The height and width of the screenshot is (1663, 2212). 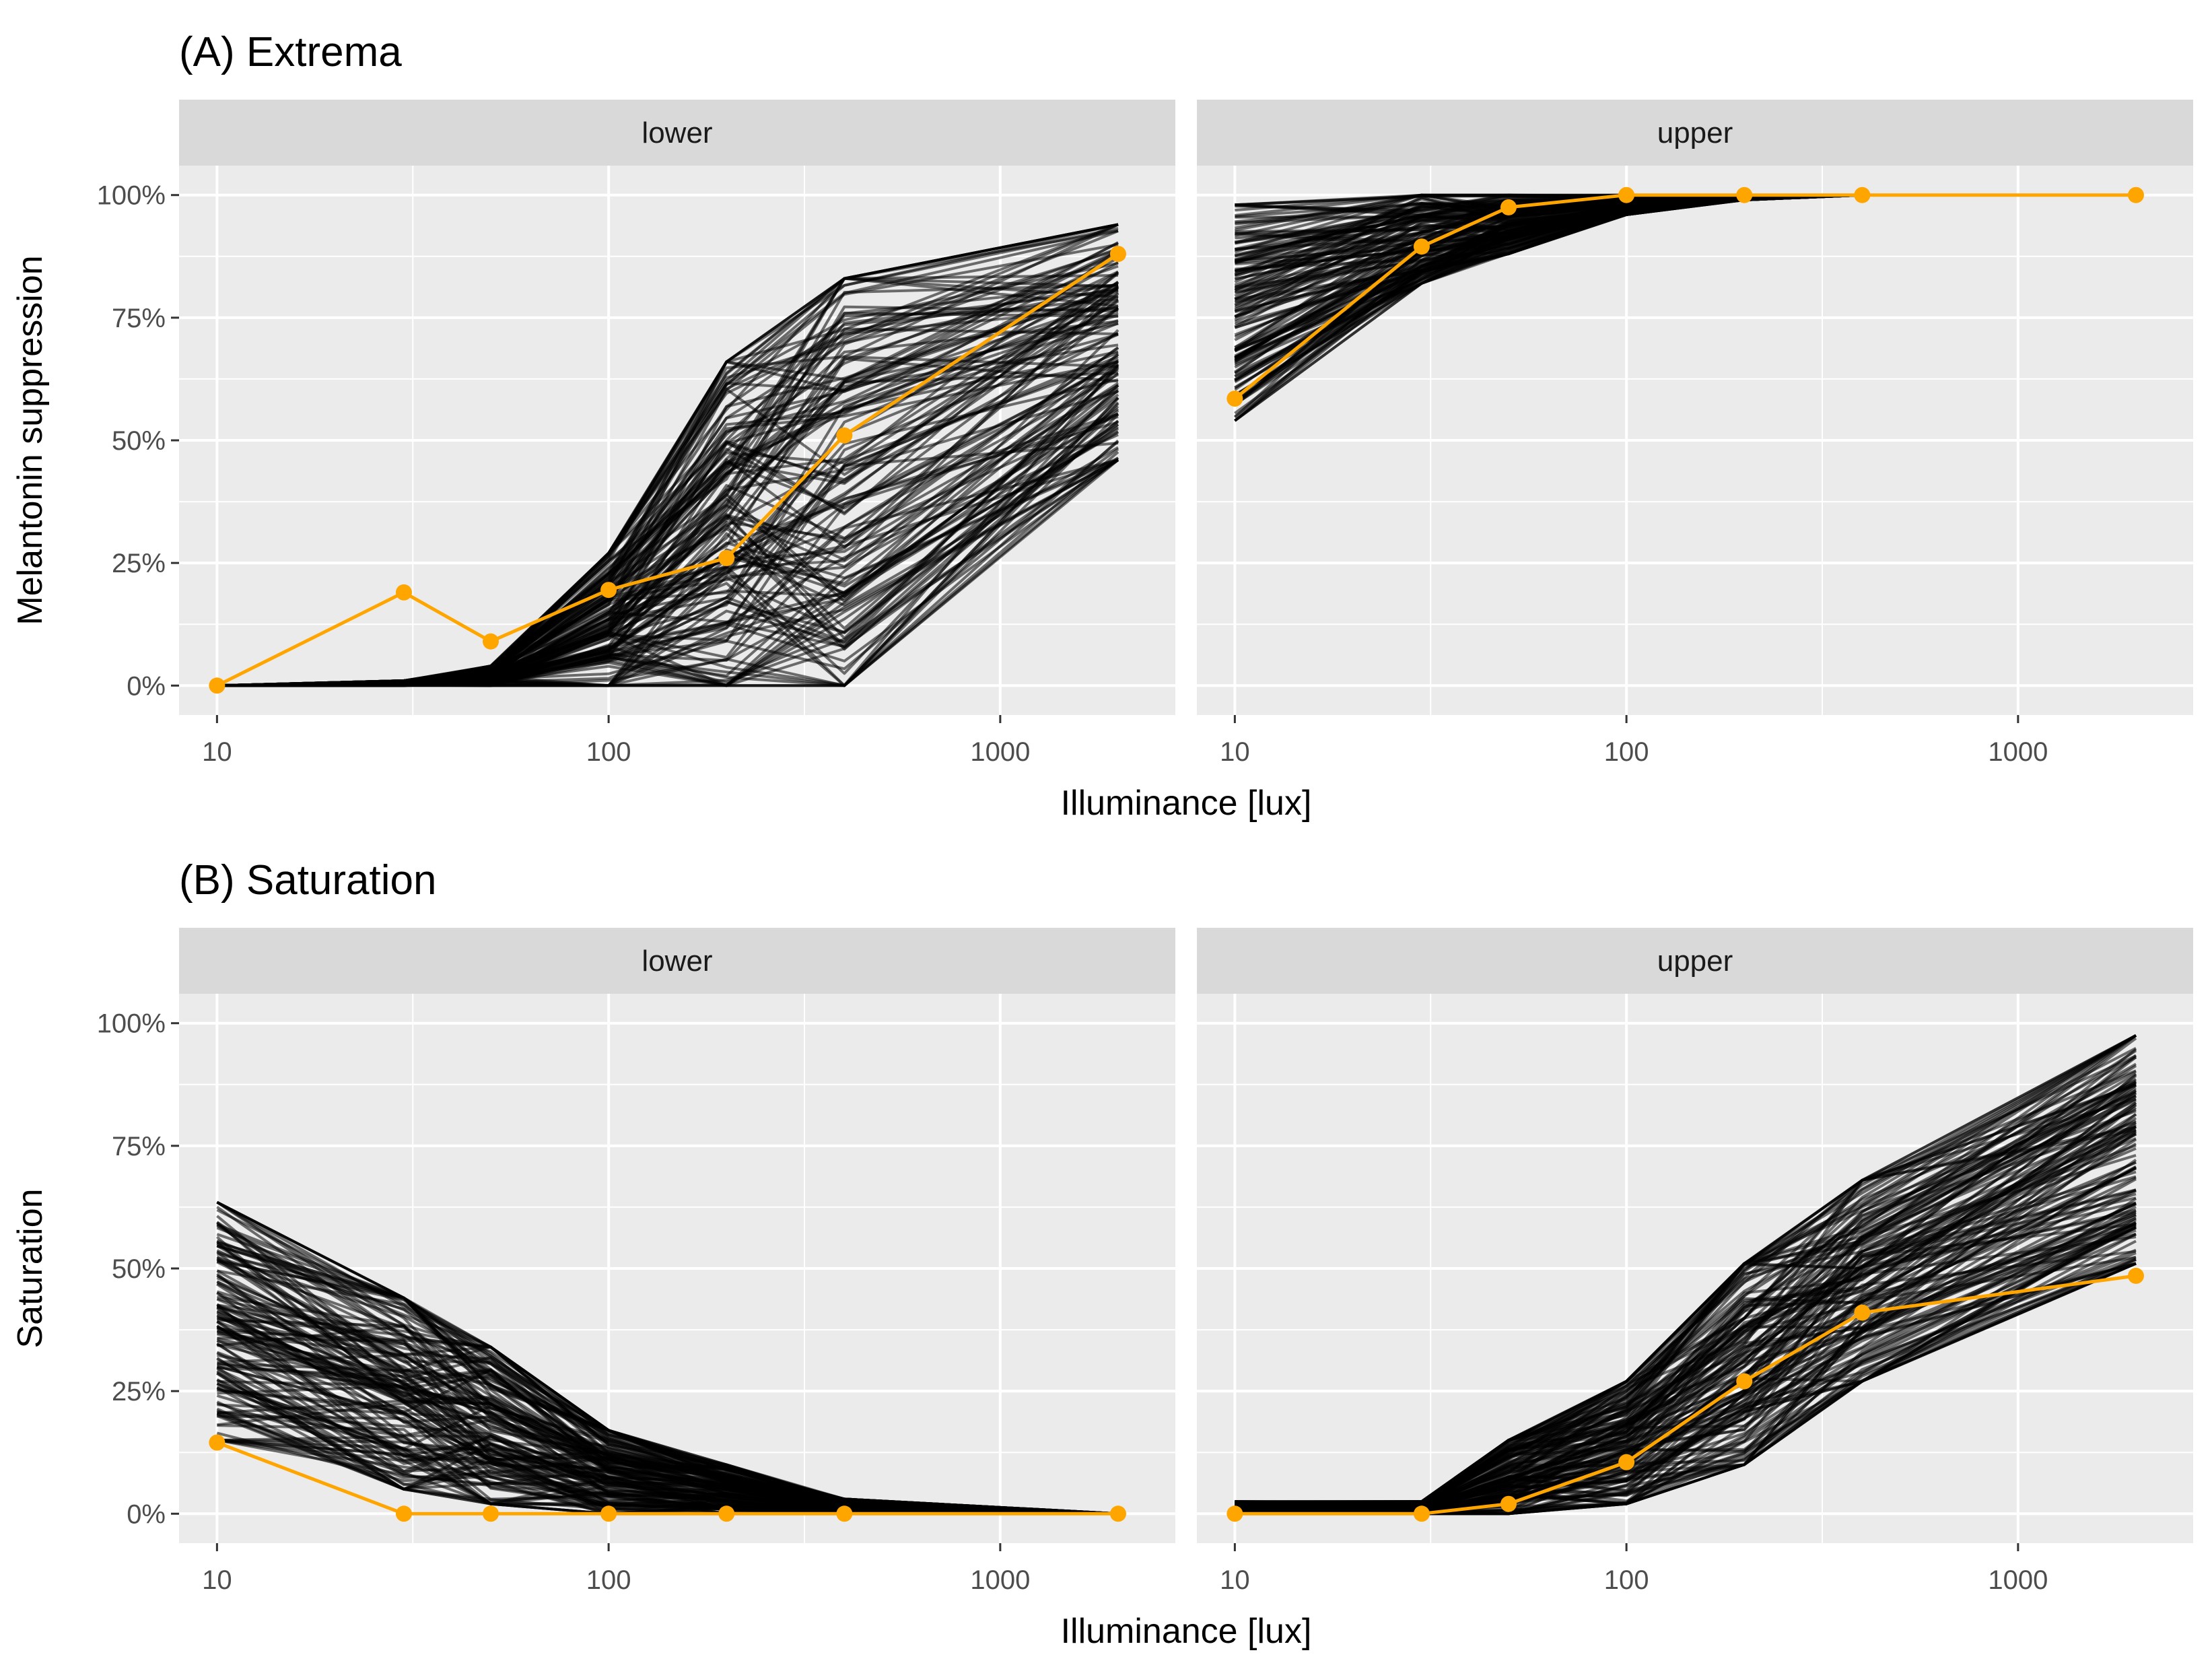 I want to click on chart-title: (A) Extrema, so click(x=290, y=52).